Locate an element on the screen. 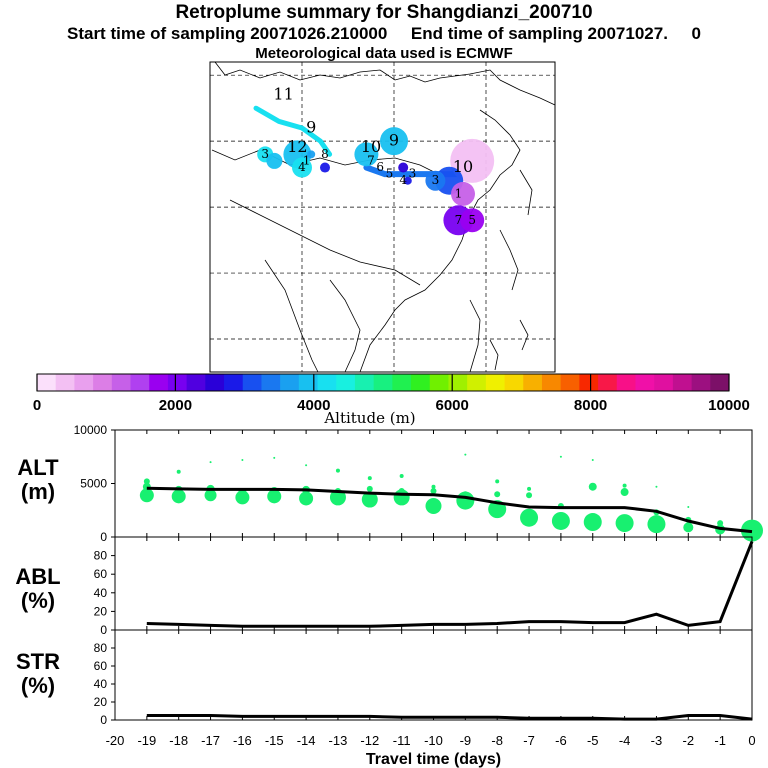 Image resolution: width=768 pixels, height=768 pixels. panel-frame is located at coordinates (433, 675).